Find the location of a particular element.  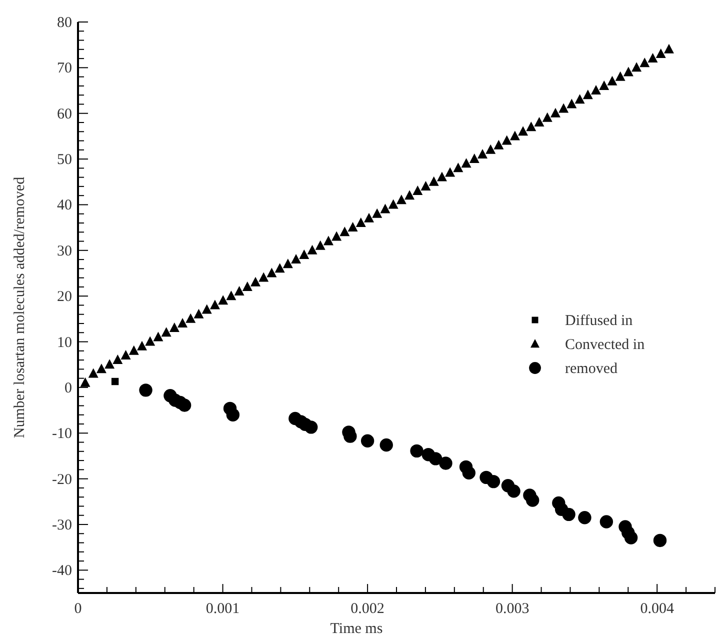

y-tick-label: 50 is located at coordinates (64, 160).